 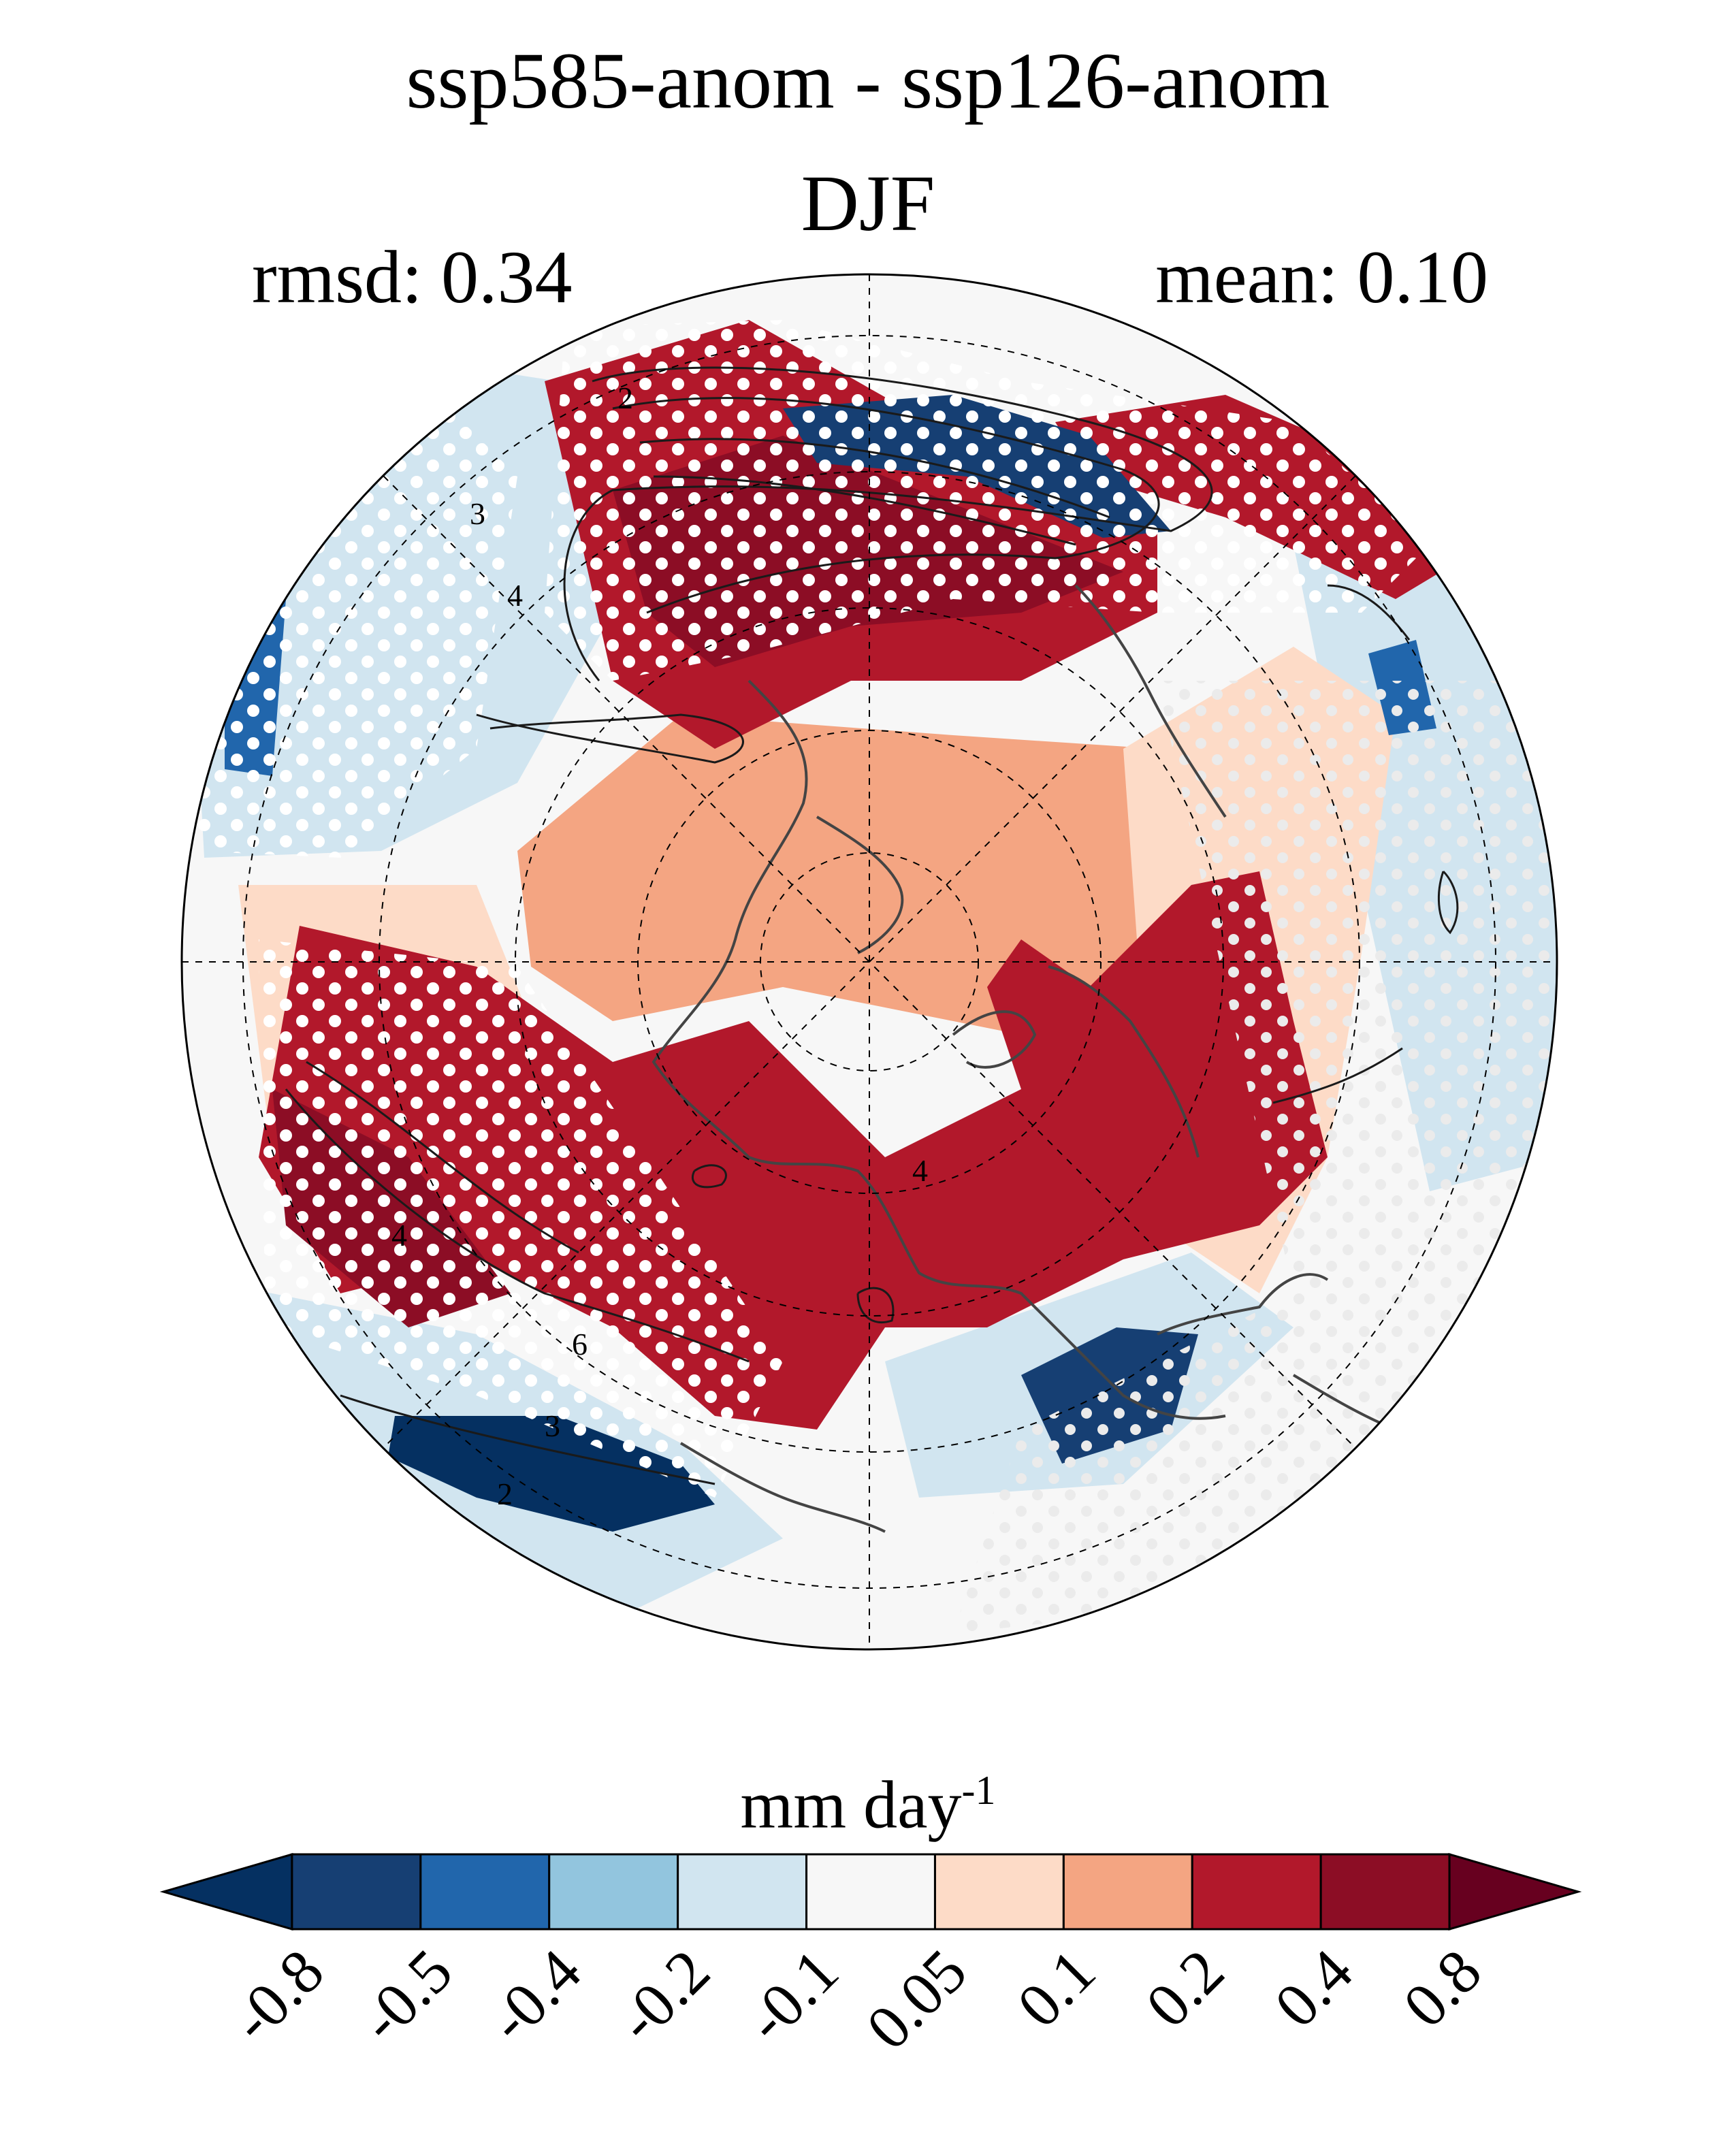 What do you see at coordinates (868, 203) in the screenshot?
I see `season-label: DJF` at bounding box center [868, 203].